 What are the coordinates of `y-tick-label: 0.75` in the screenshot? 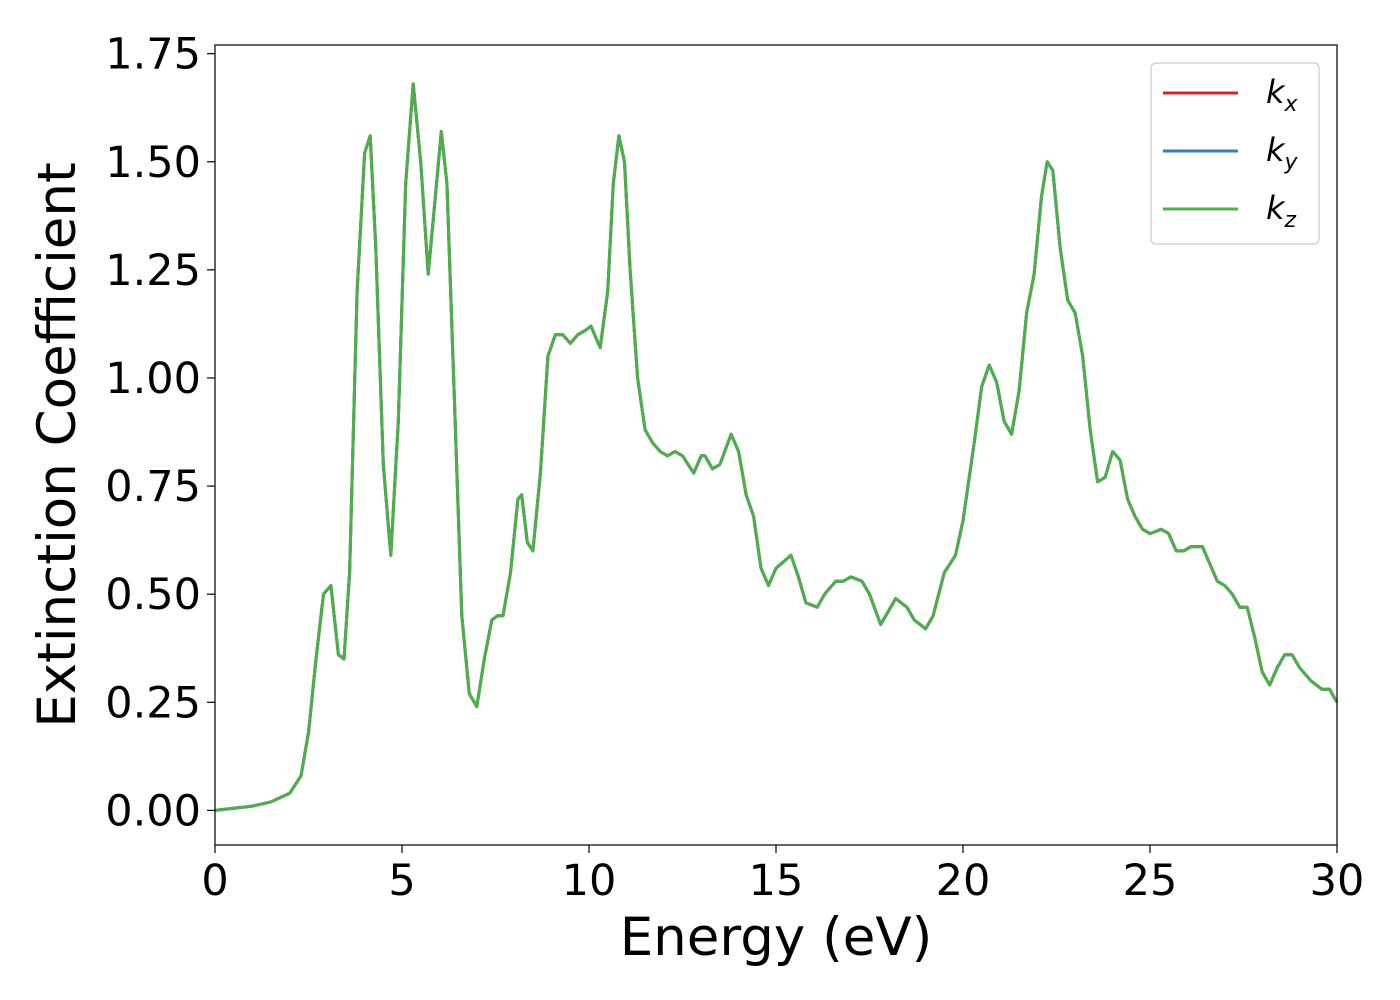 It's located at (153, 487).